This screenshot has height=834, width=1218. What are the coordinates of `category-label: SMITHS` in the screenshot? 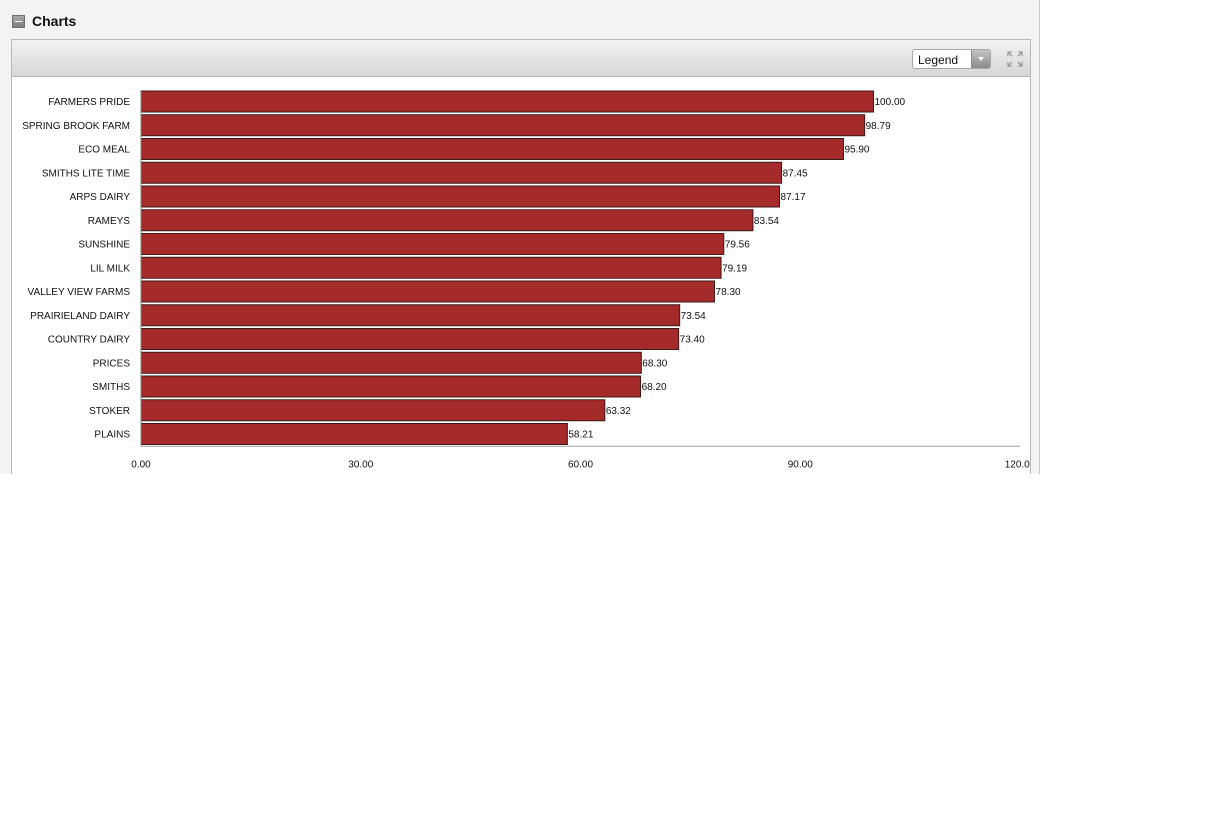 It's located at (111, 387).